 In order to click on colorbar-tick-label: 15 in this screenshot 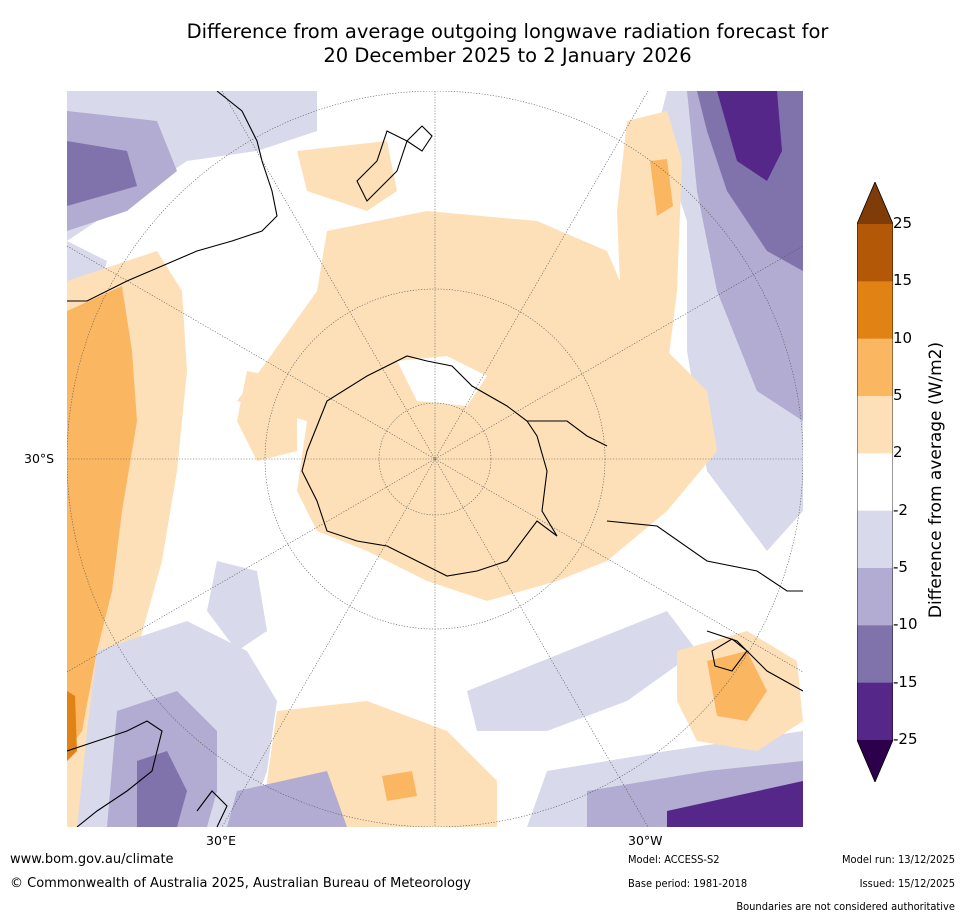, I will do `click(903, 280)`.